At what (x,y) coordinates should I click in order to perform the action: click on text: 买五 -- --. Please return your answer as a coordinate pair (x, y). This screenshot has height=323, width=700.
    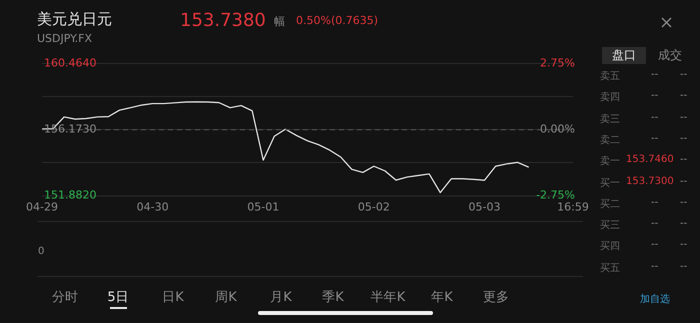
    Looking at the image, I should click on (644, 267).